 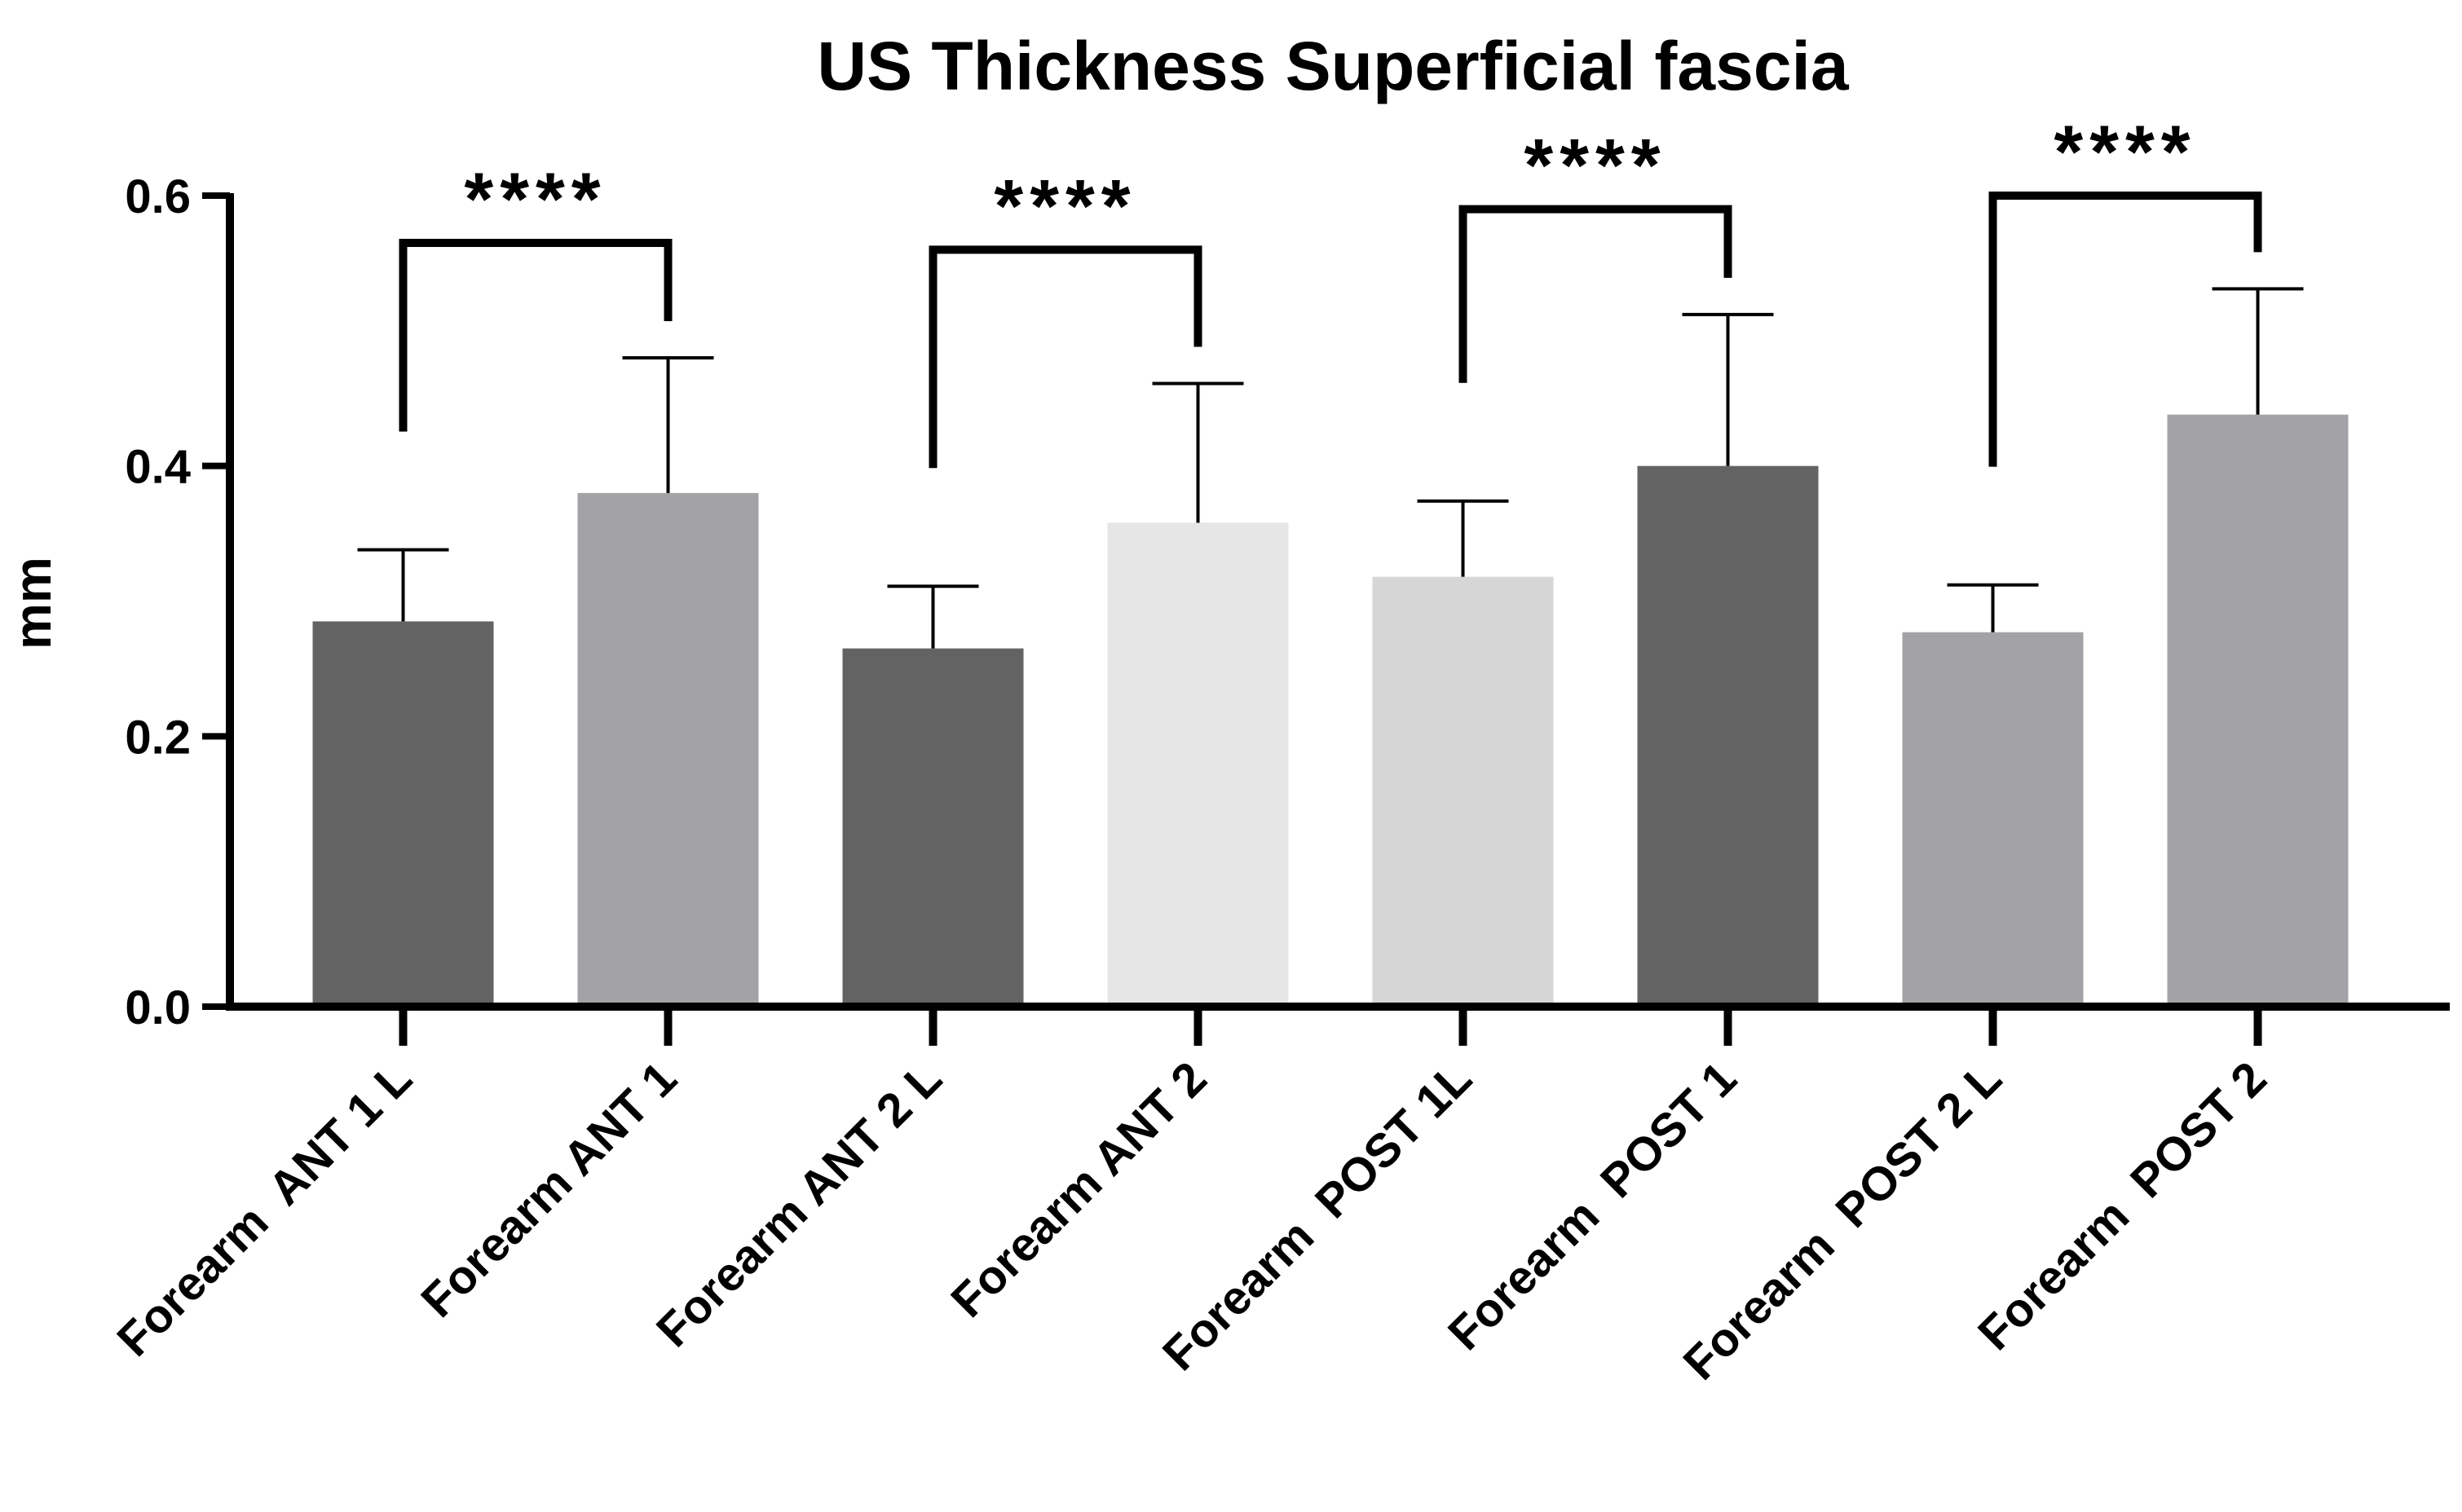 I want to click on x-tick-label: Forearm POST 1, so click(x=1592, y=1205).